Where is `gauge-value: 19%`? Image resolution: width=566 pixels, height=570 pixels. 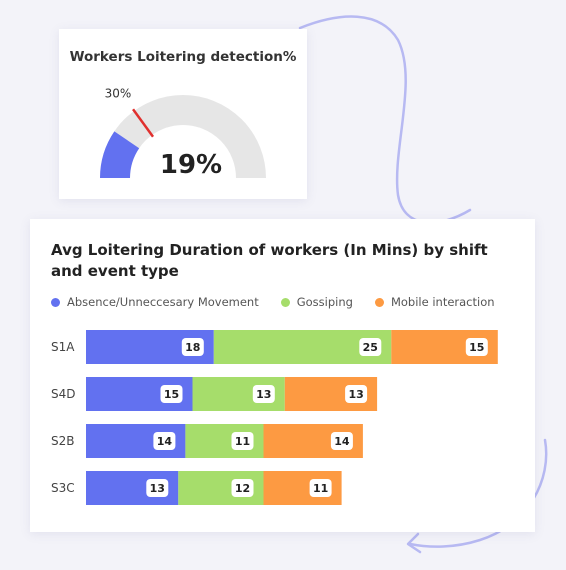 gauge-value: 19% is located at coordinates (191, 165).